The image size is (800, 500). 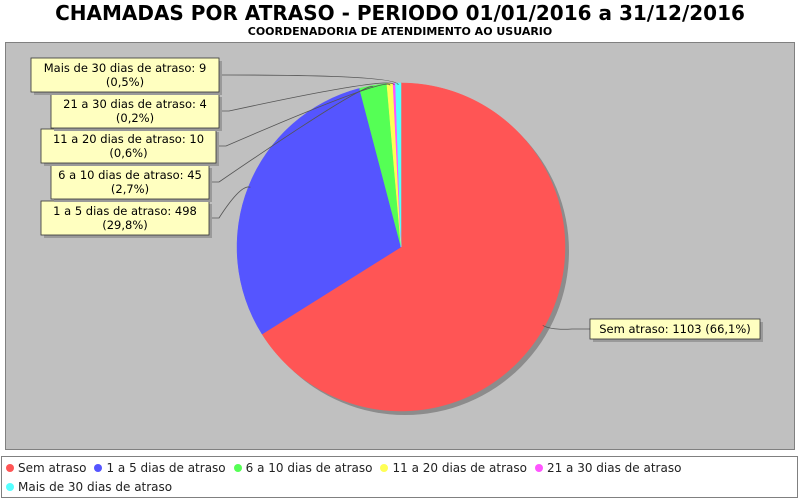 I want to click on legend-item: Sem atraso, so click(x=46, y=468).